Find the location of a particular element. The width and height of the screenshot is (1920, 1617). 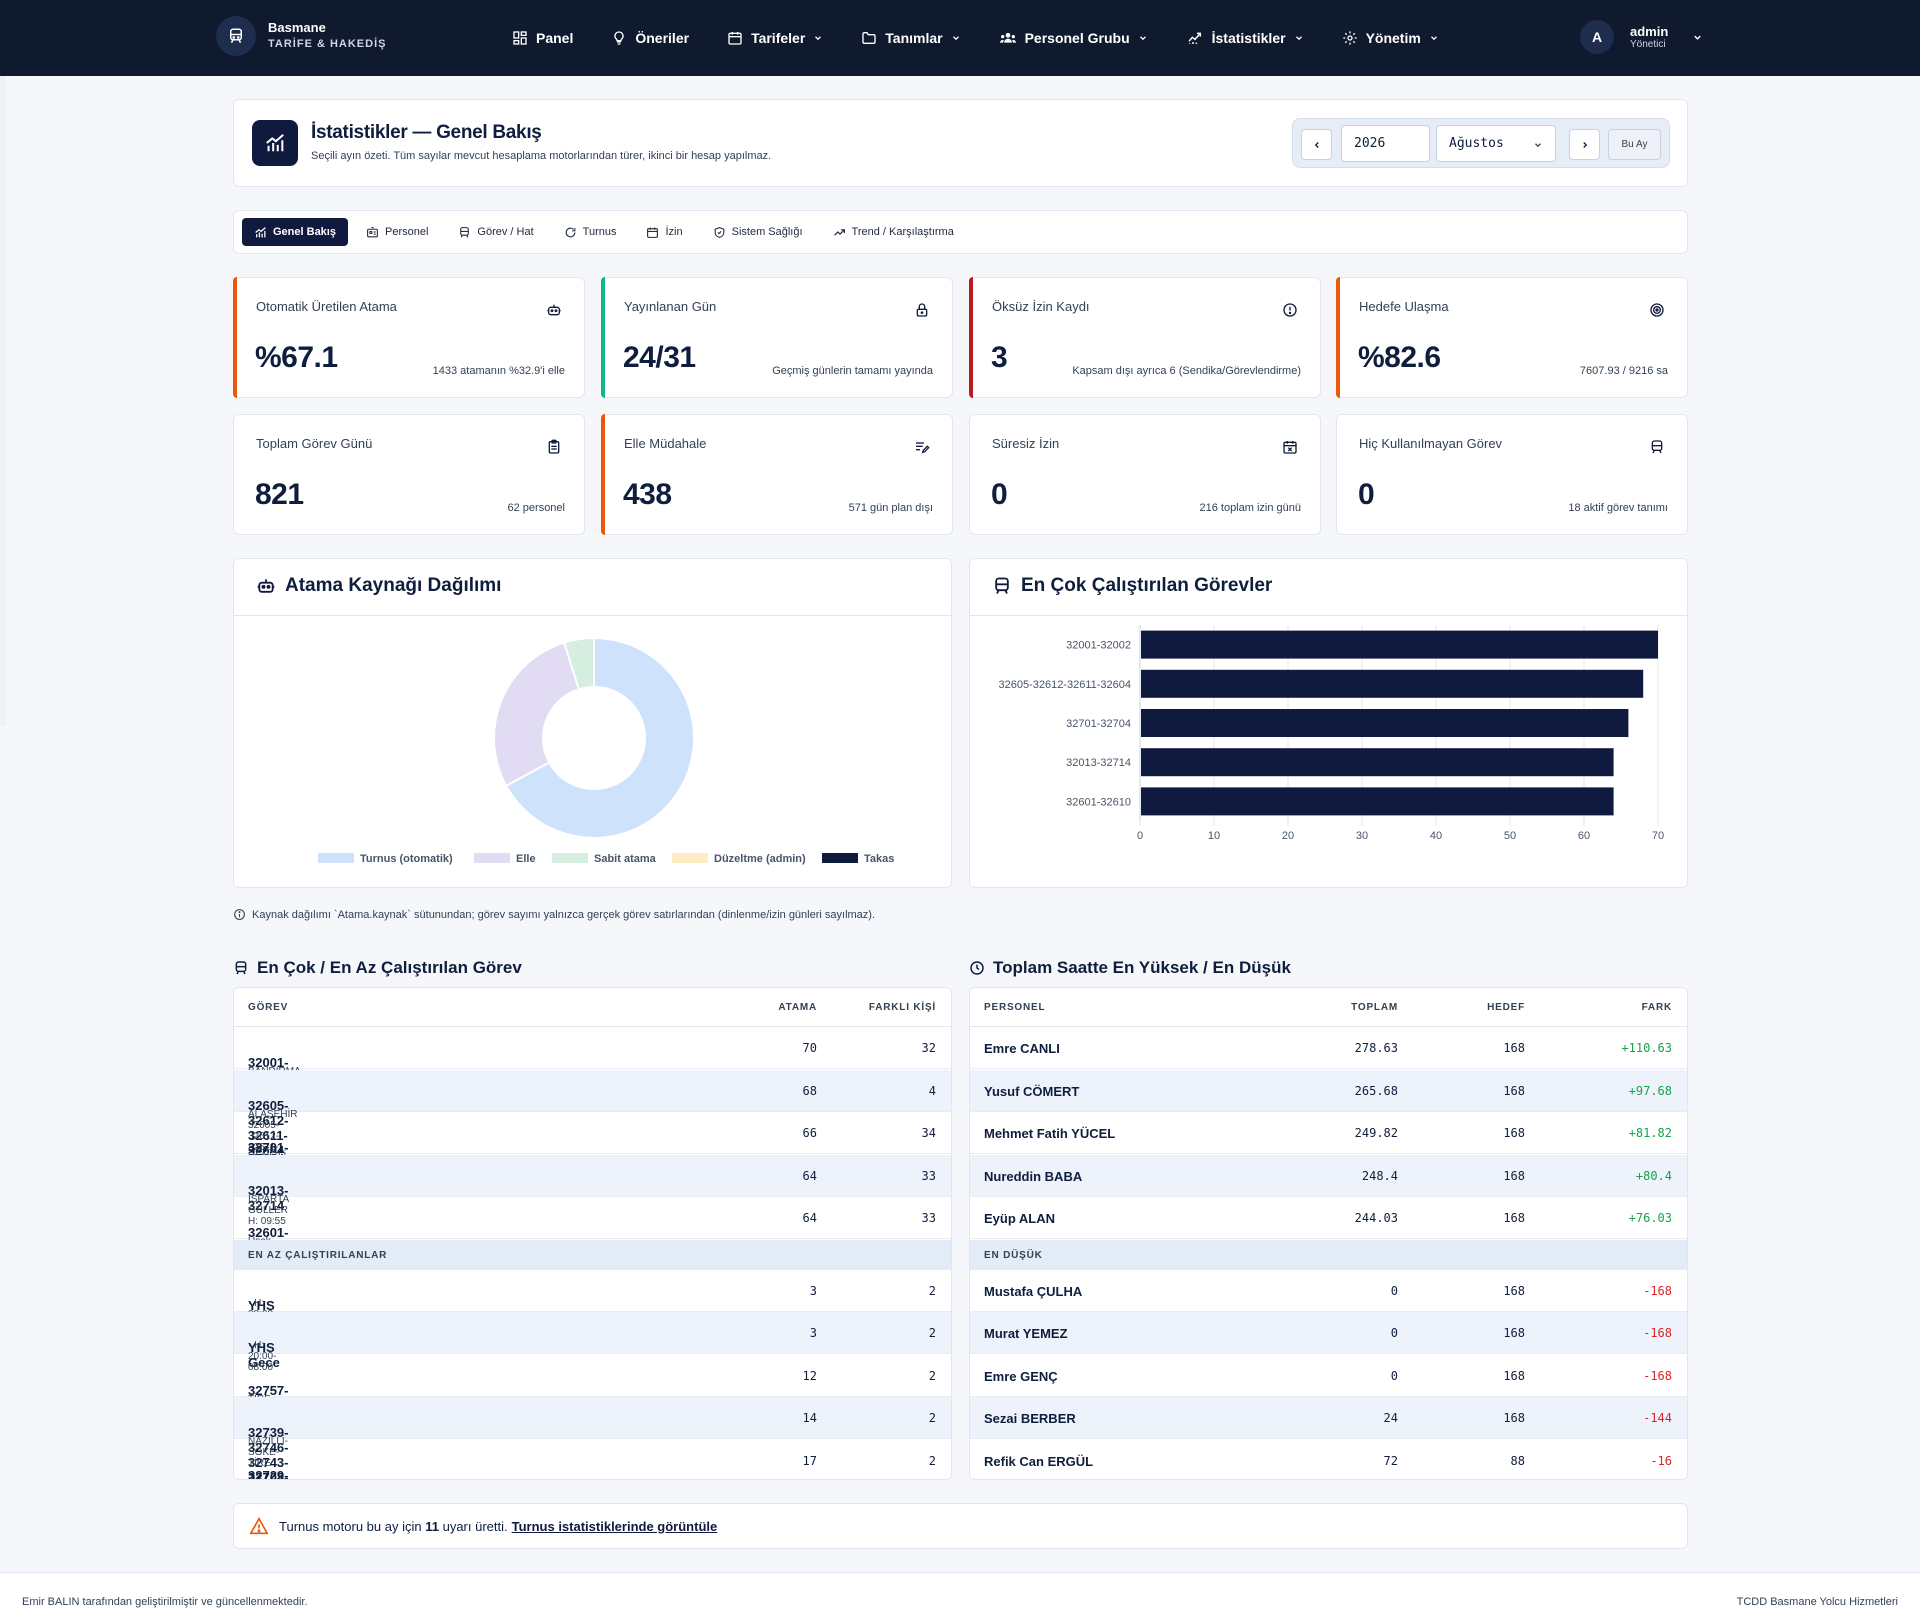

chevron-down-icon is located at coordinates (818, 38).